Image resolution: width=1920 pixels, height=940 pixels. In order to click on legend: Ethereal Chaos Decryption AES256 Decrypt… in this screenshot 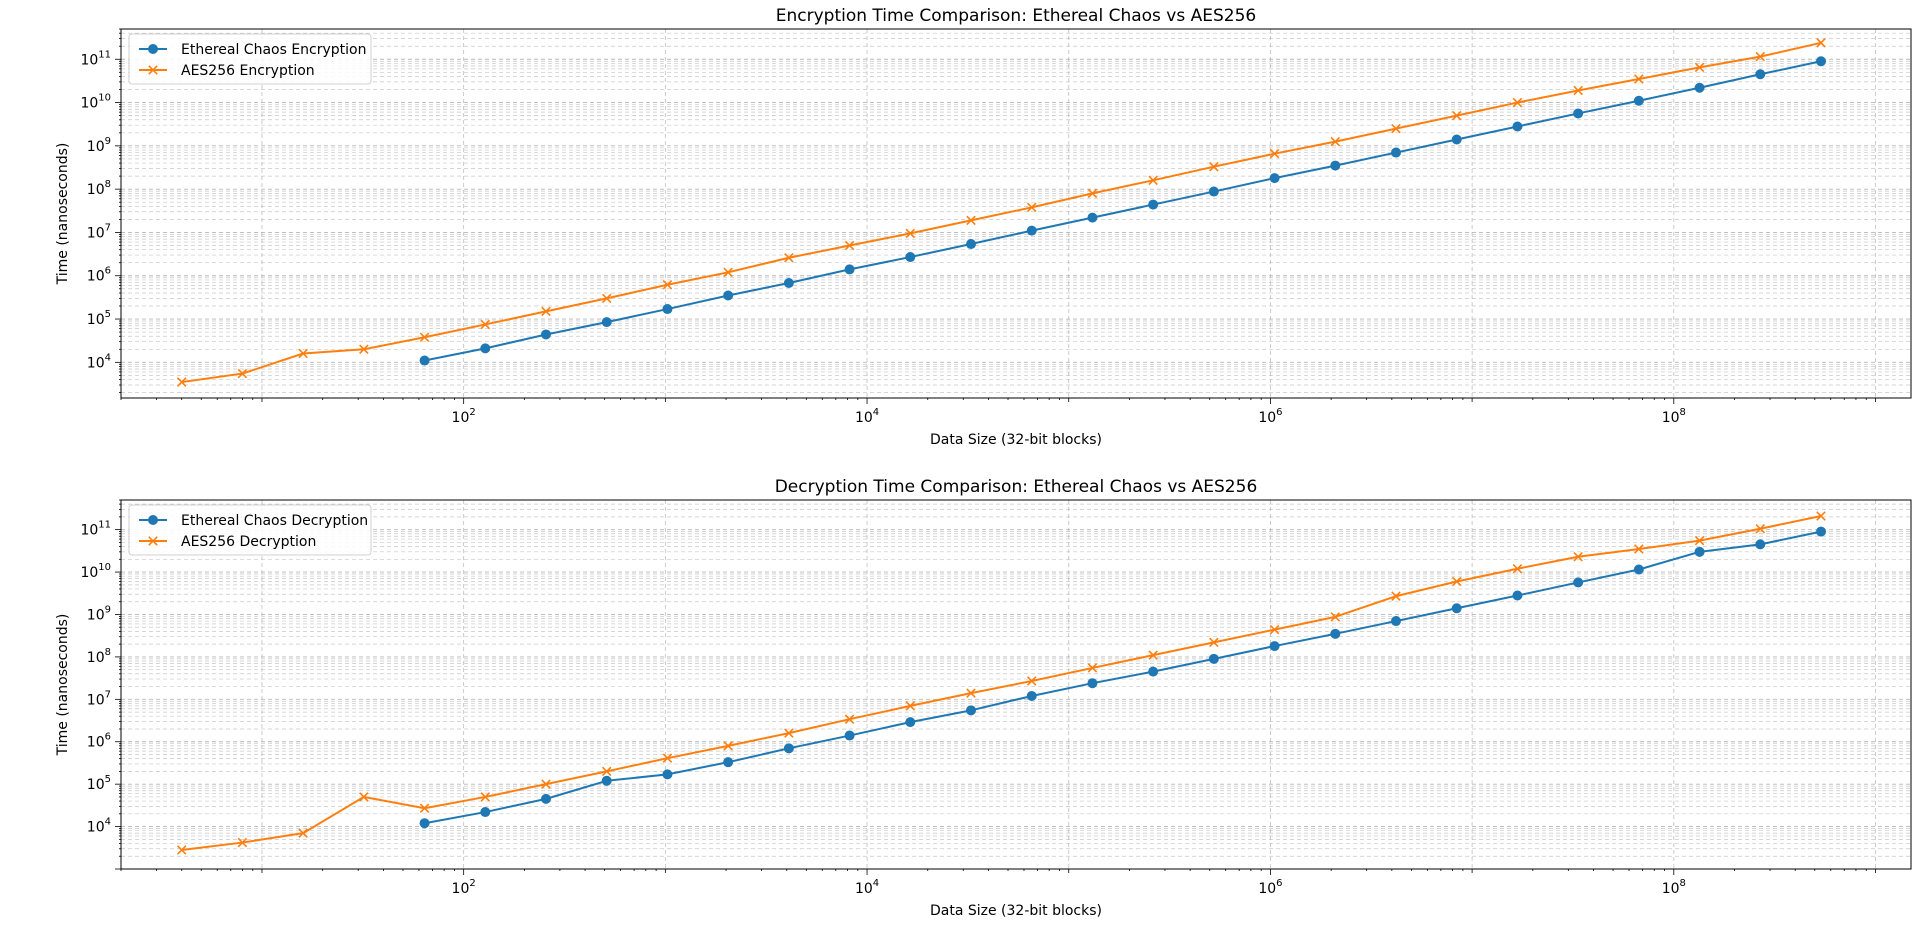, I will do `click(250, 530)`.